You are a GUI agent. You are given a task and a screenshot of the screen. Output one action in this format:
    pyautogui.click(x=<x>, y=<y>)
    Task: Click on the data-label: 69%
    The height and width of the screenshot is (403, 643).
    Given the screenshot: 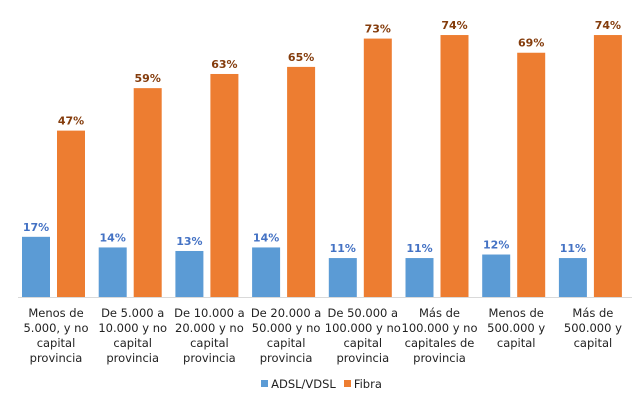 What is the action you would take?
    pyautogui.click(x=531, y=43)
    